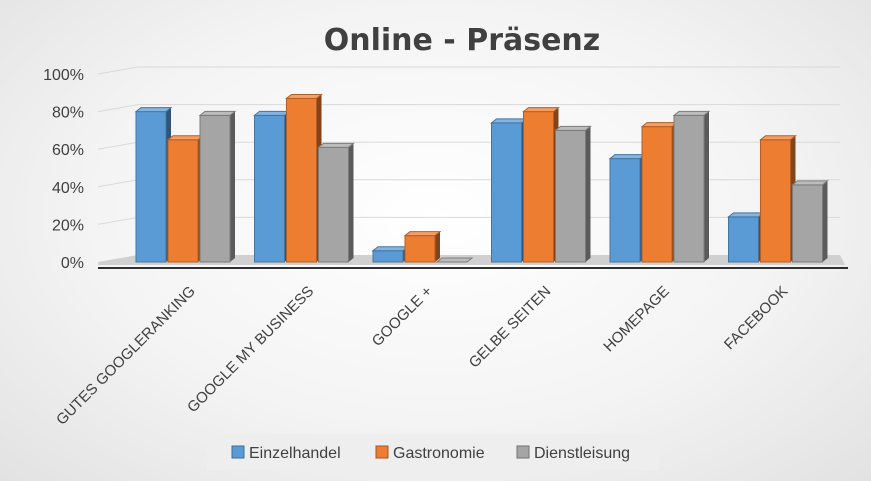 This screenshot has width=871, height=481. Describe the element at coordinates (68, 188) in the screenshot. I see `y-tick-label: 40%` at that location.